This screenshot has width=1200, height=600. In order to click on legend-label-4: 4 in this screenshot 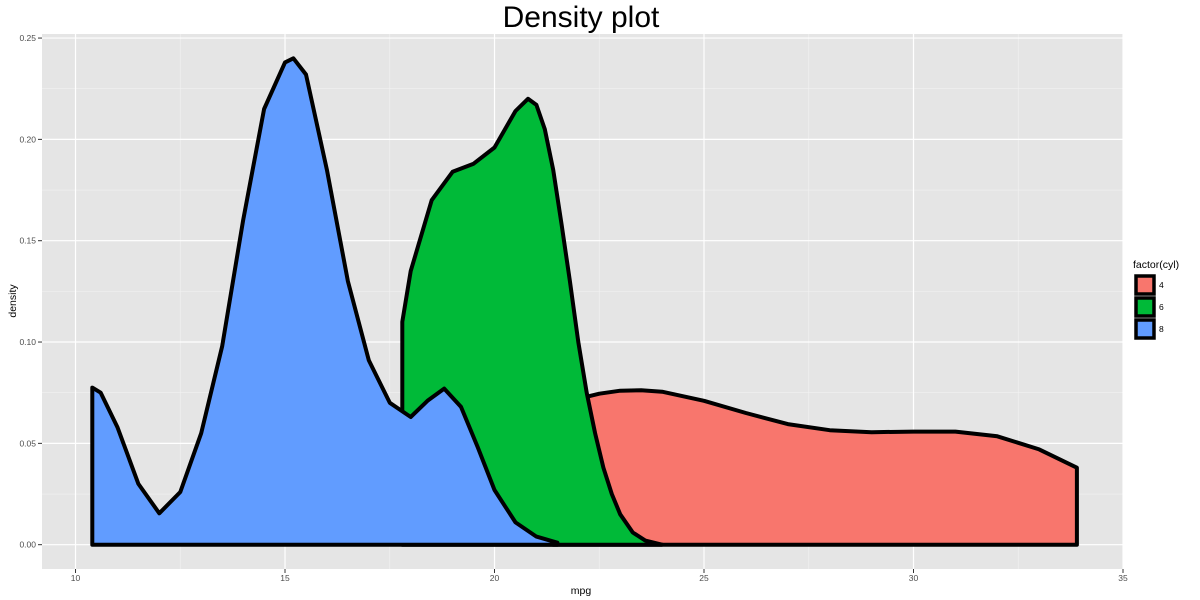, I will do `click(1161, 285)`.